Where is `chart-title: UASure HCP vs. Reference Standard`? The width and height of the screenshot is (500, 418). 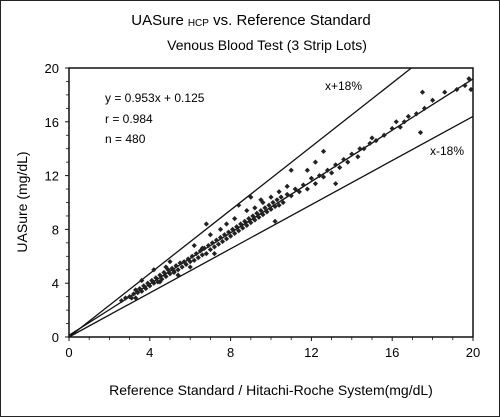 chart-title: UASure HCP vs. Reference Standard is located at coordinates (250, 20).